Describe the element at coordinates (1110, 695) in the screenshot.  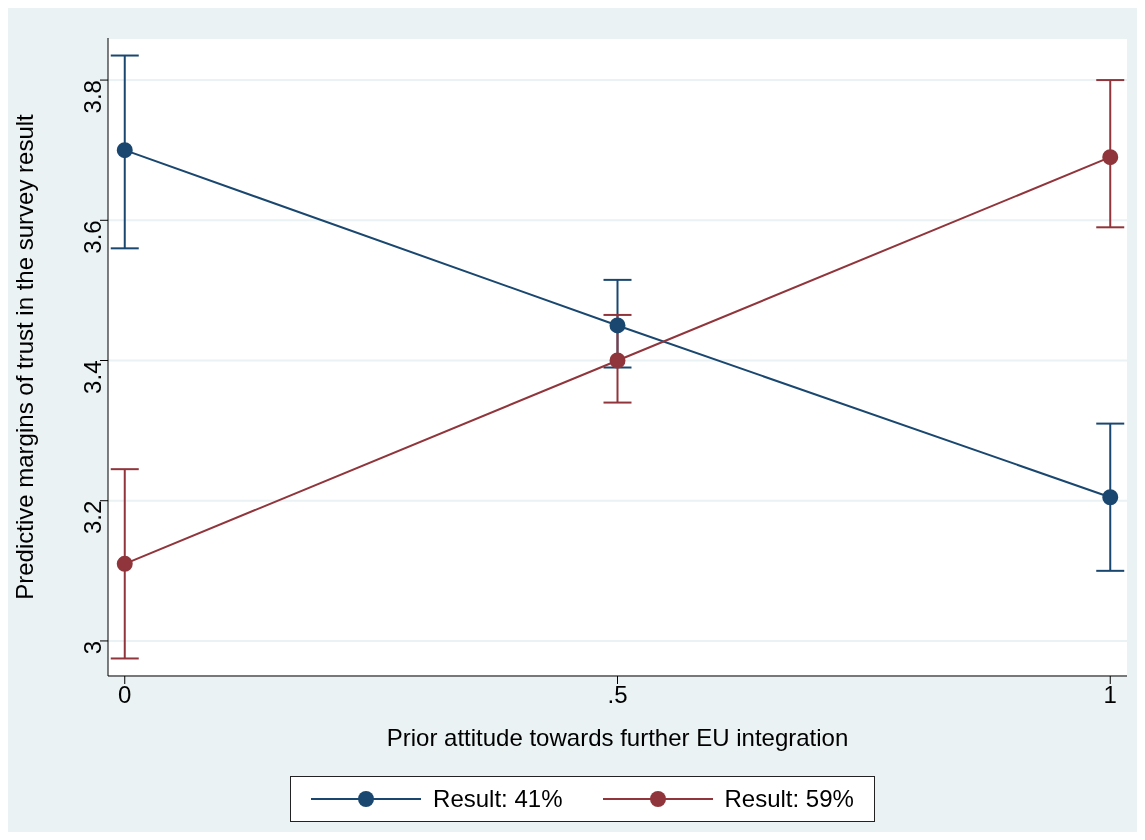
I see `x-tick-label: 1` at that location.